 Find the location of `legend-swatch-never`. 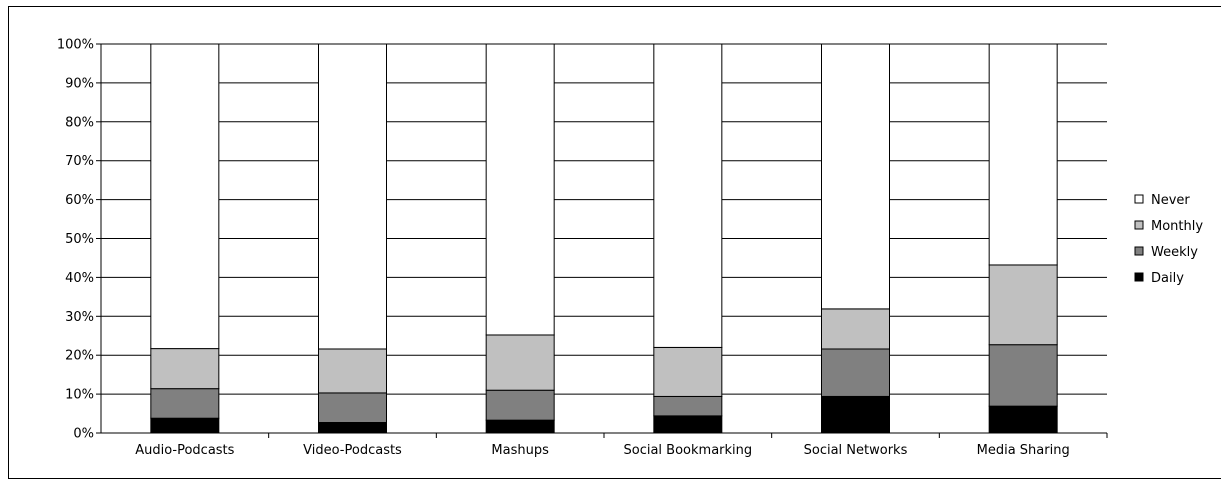

legend-swatch-never is located at coordinates (1139, 199).